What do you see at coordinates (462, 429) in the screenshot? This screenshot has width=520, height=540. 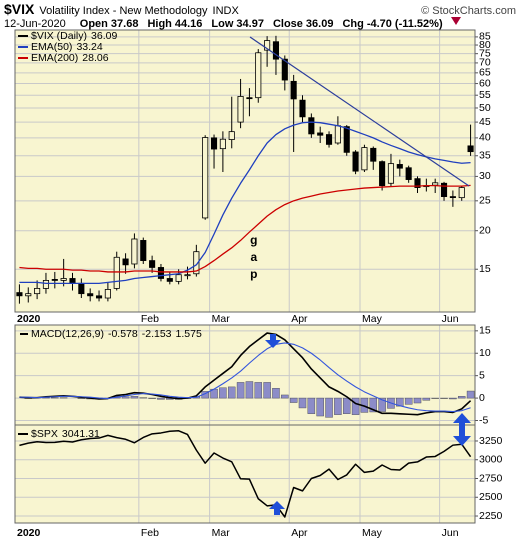 I see `annotation-arrow` at bounding box center [462, 429].